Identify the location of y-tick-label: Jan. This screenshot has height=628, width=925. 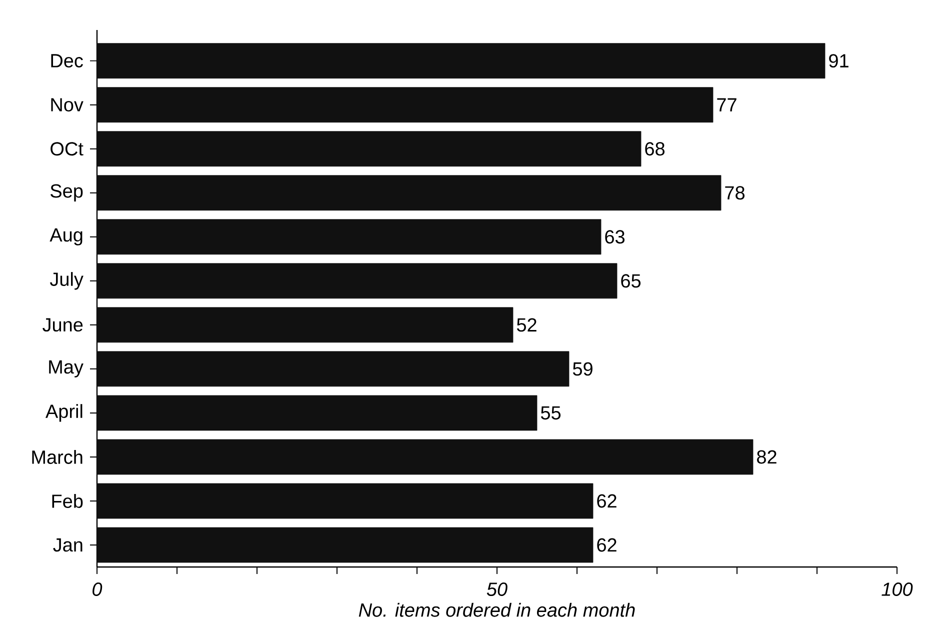
(67, 545).